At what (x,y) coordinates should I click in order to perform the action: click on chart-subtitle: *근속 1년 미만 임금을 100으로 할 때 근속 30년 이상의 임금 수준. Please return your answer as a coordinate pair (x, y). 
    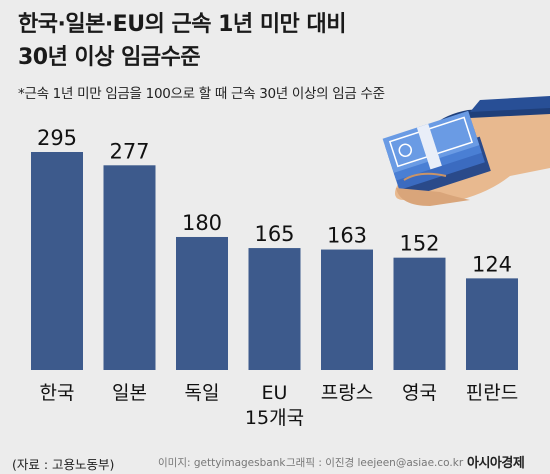
    Looking at the image, I should click on (201, 94).